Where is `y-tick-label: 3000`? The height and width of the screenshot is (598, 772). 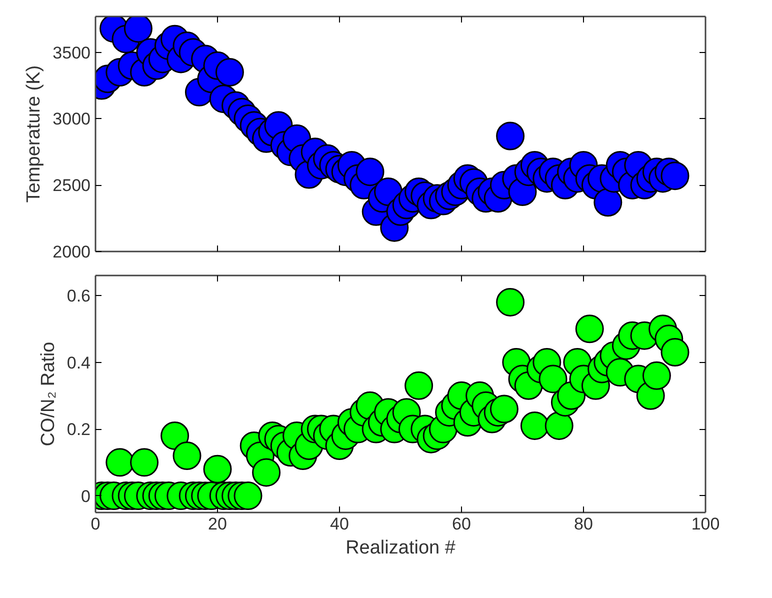 y-tick-label: 3000 is located at coordinates (71, 119).